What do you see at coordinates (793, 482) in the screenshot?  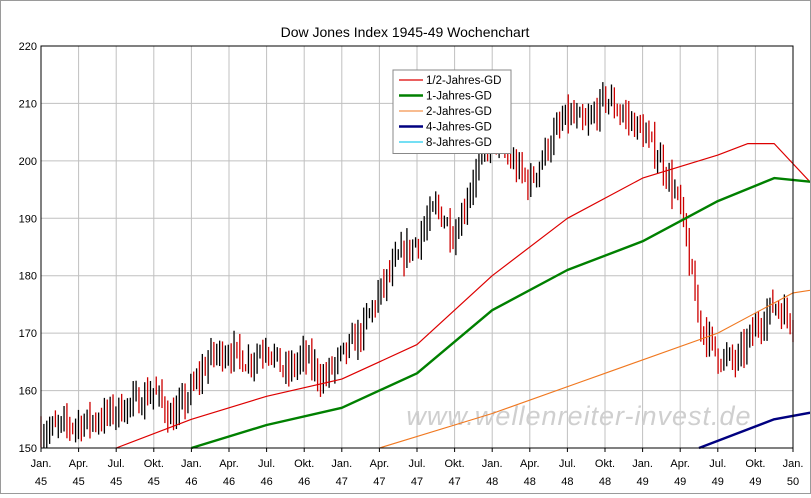 I see `x-tick-year: 50` at bounding box center [793, 482].